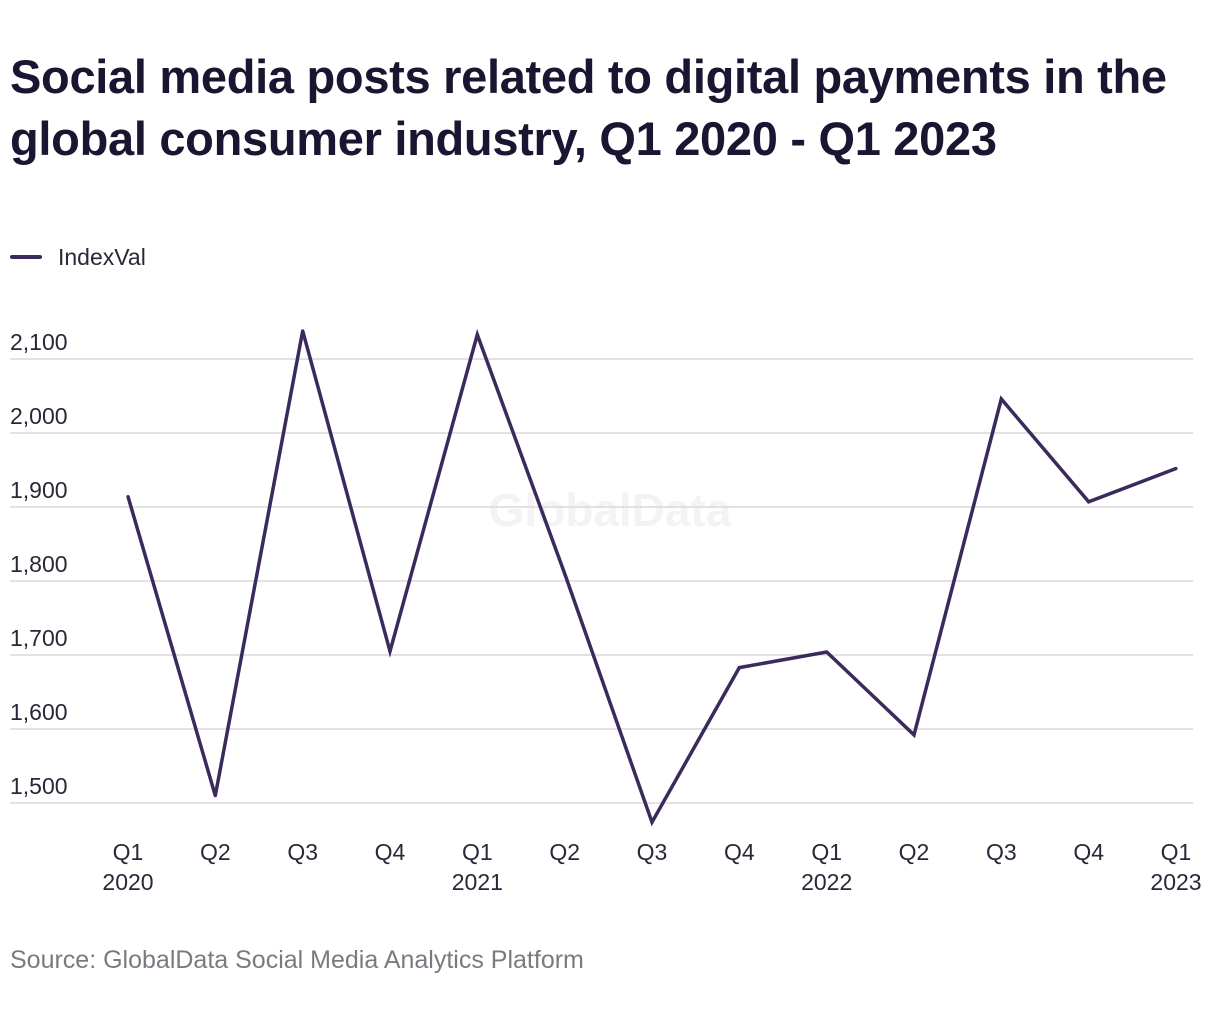  I want to click on x-tick-year-label: 2022, so click(826, 882).